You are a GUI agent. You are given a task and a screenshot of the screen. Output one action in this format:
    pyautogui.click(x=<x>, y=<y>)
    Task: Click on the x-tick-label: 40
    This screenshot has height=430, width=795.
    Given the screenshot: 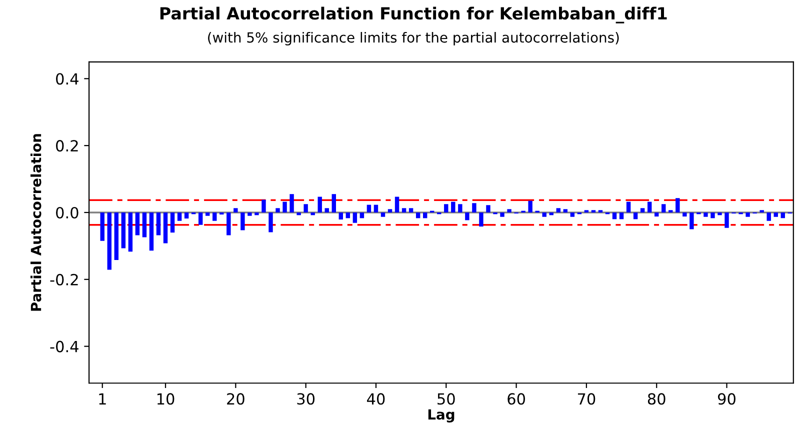 What is the action you would take?
    pyautogui.click(x=376, y=399)
    